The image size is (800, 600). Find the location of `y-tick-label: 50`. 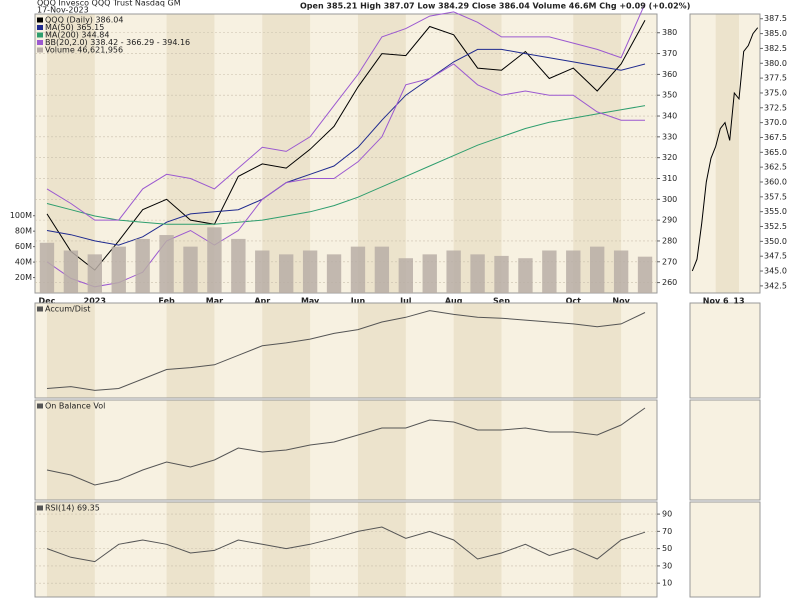

y-tick-label: 50 is located at coordinates (667, 548).